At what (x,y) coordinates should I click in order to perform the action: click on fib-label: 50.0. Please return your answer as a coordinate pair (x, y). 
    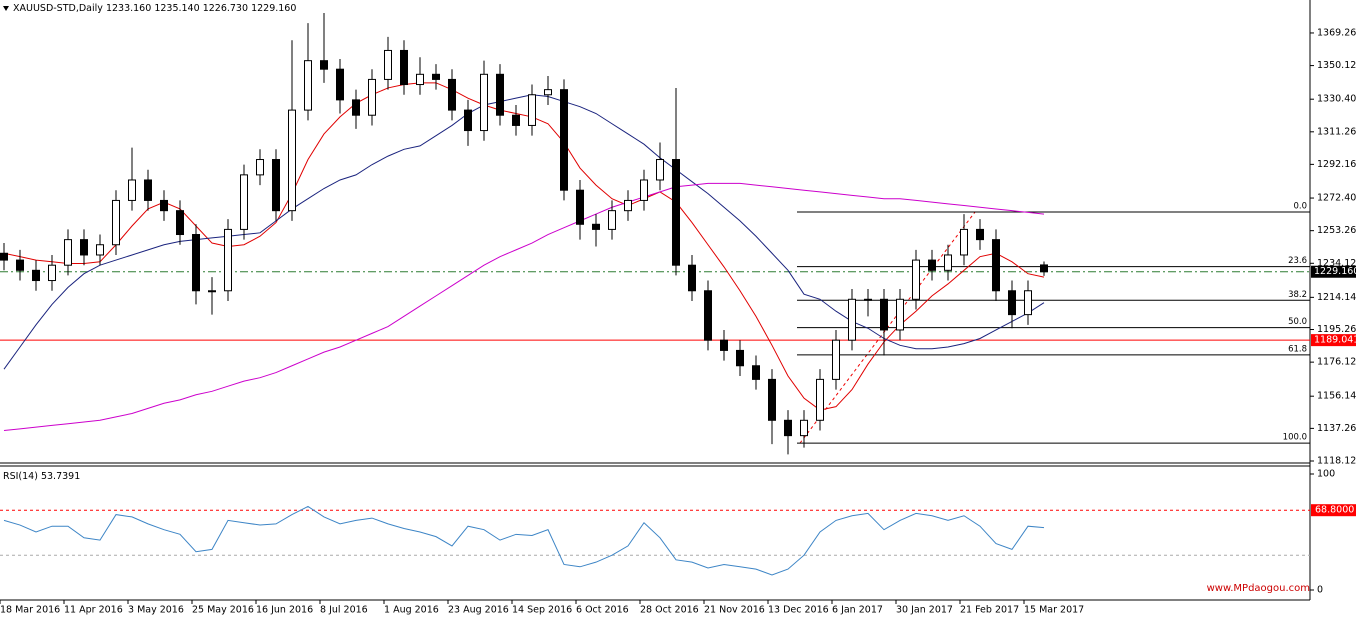
    Looking at the image, I should click on (1297, 322).